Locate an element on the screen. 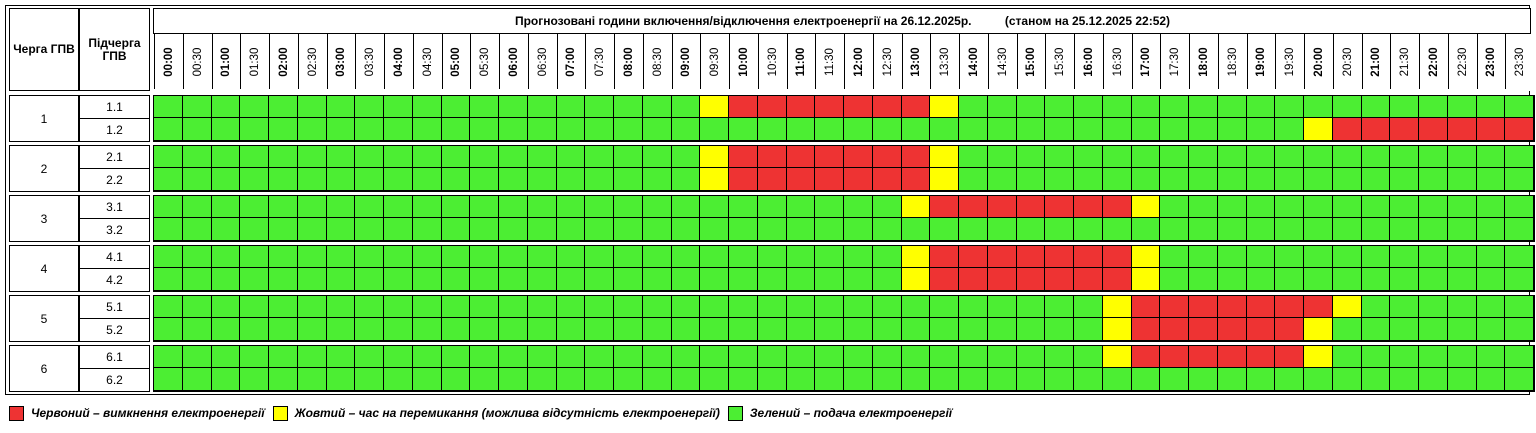 The width and height of the screenshot is (1536, 433). subqueue-header: Підчерга ГПВ is located at coordinates (114, 49).